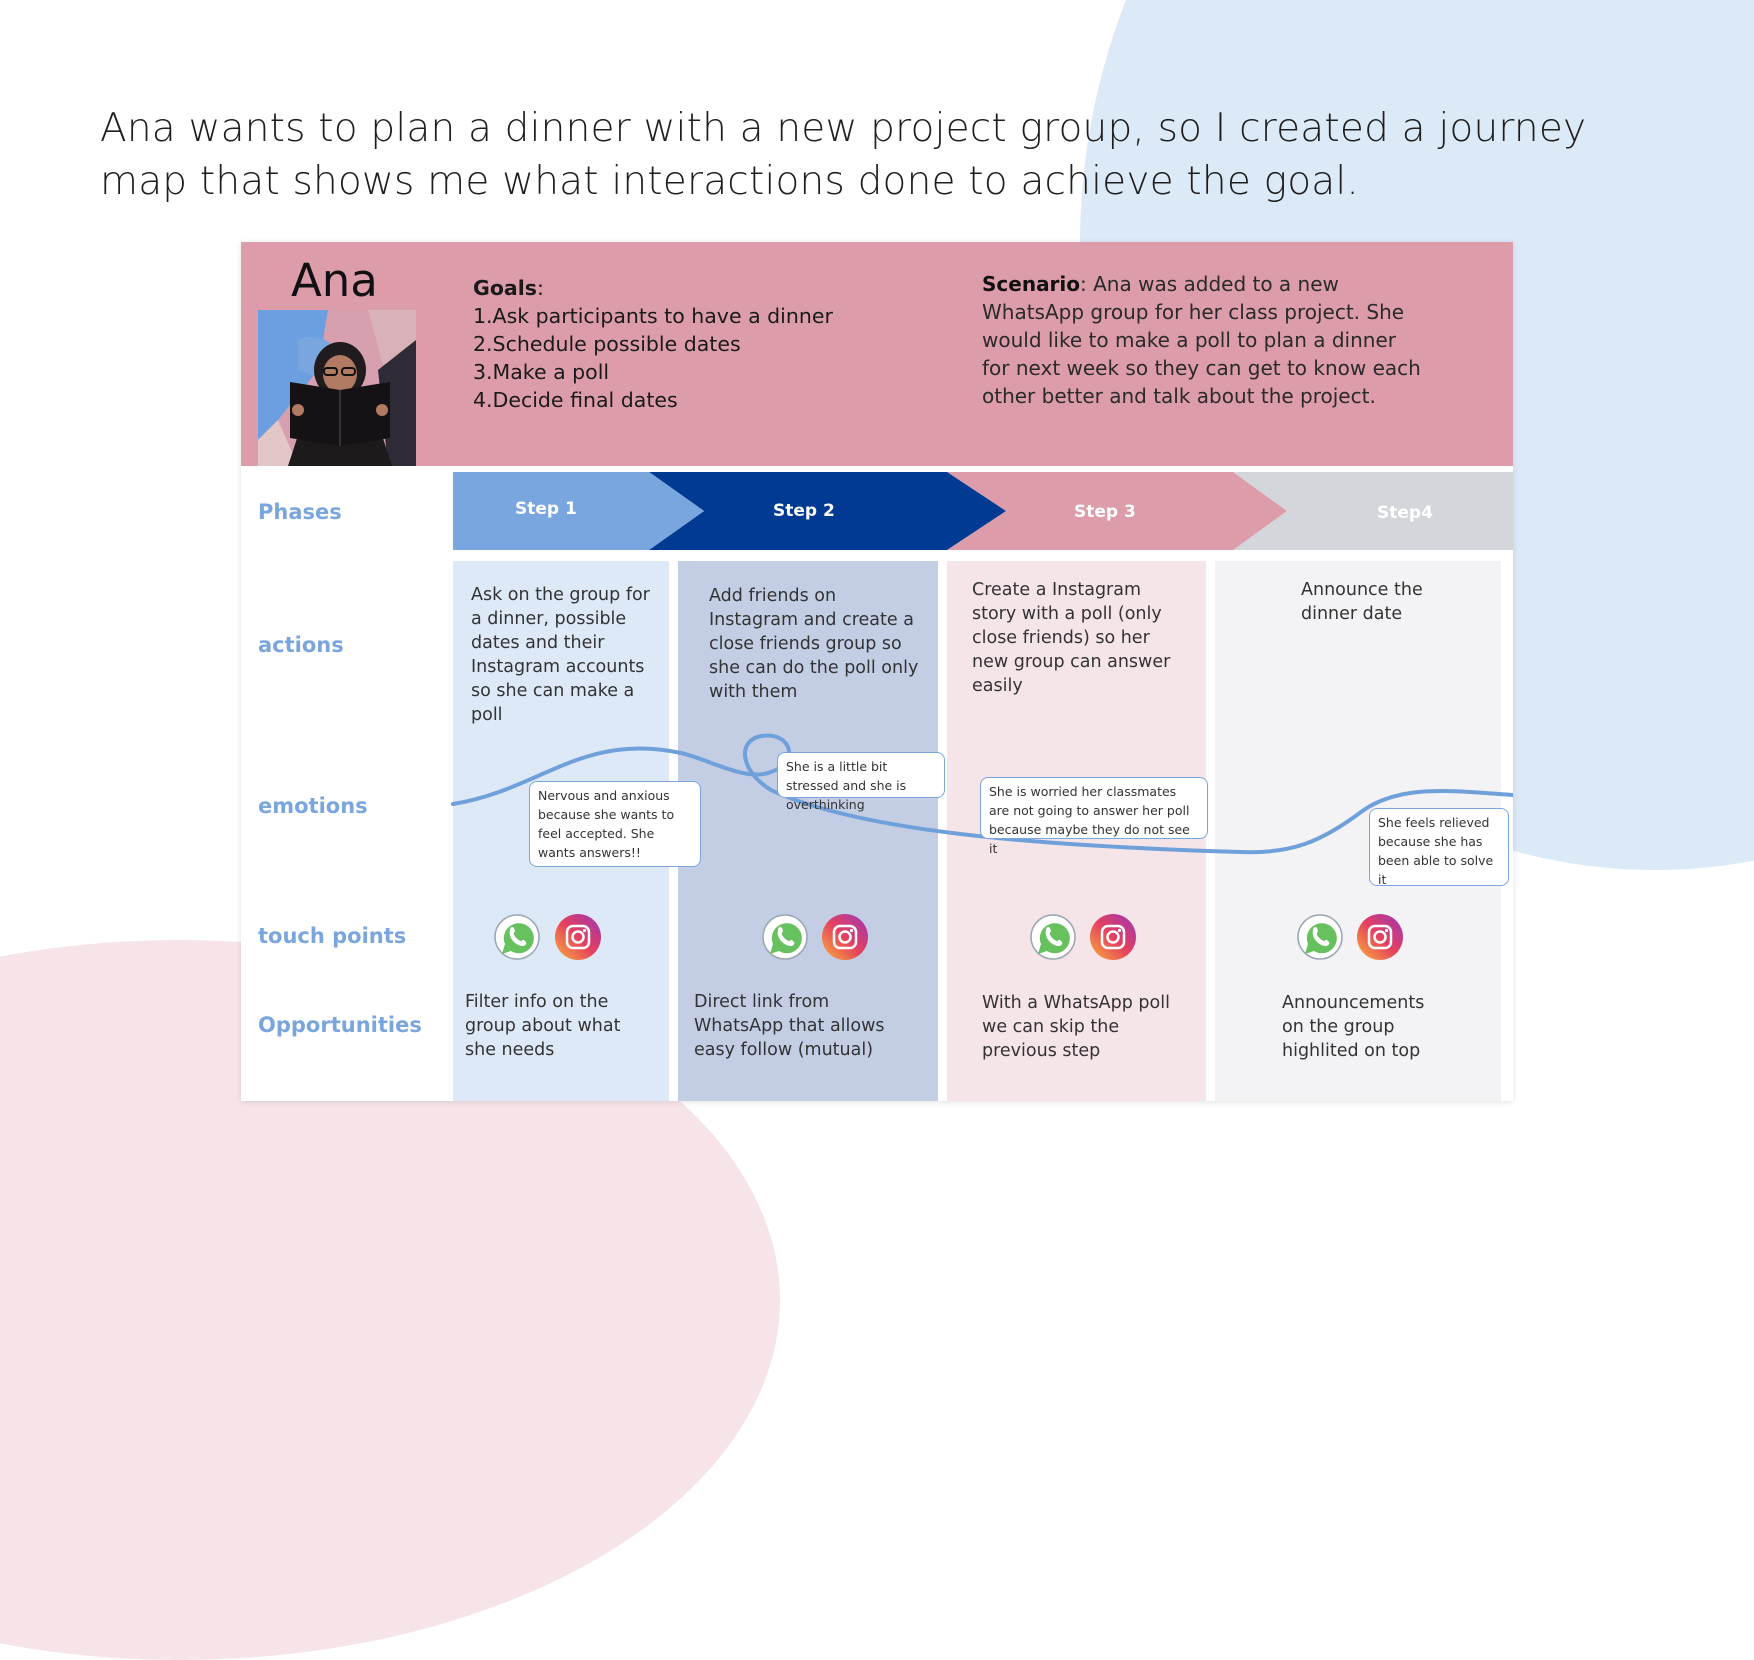 The height and width of the screenshot is (1660, 1754). I want to click on goal-item: 2.Schedule possible dates, so click(607, 344).